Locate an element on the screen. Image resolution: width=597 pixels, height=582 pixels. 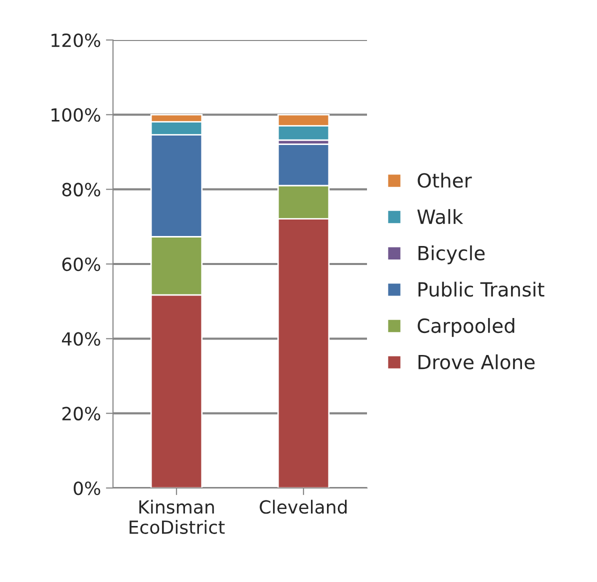
y-tick-label: 40% is located at coordinates (81, 339).